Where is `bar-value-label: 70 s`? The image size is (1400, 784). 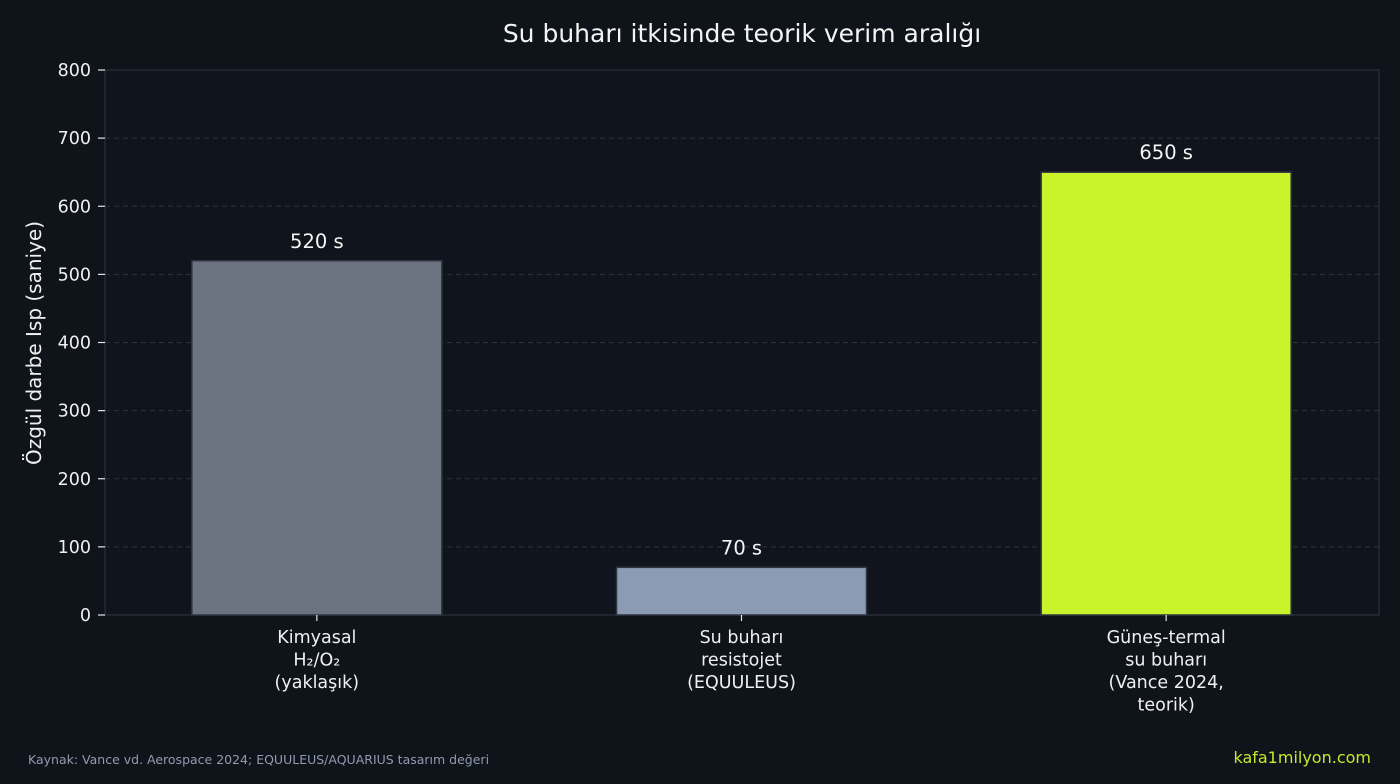 bar-value-label: 70 s is located at coordinates (741, 547).